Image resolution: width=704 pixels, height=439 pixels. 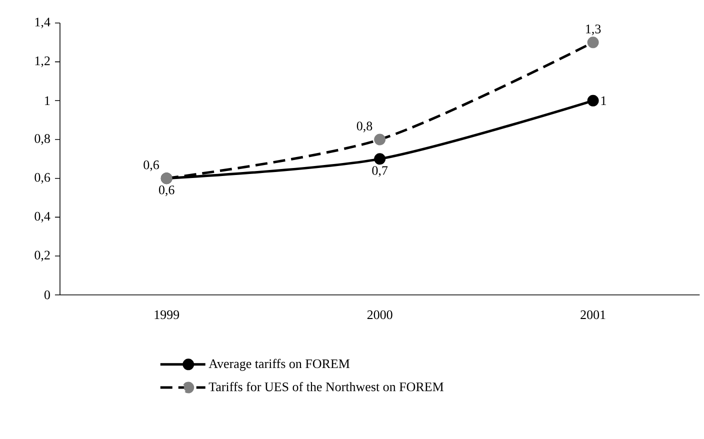 I want to click on x-tick-label: 2000, so click(x=379, y=315).